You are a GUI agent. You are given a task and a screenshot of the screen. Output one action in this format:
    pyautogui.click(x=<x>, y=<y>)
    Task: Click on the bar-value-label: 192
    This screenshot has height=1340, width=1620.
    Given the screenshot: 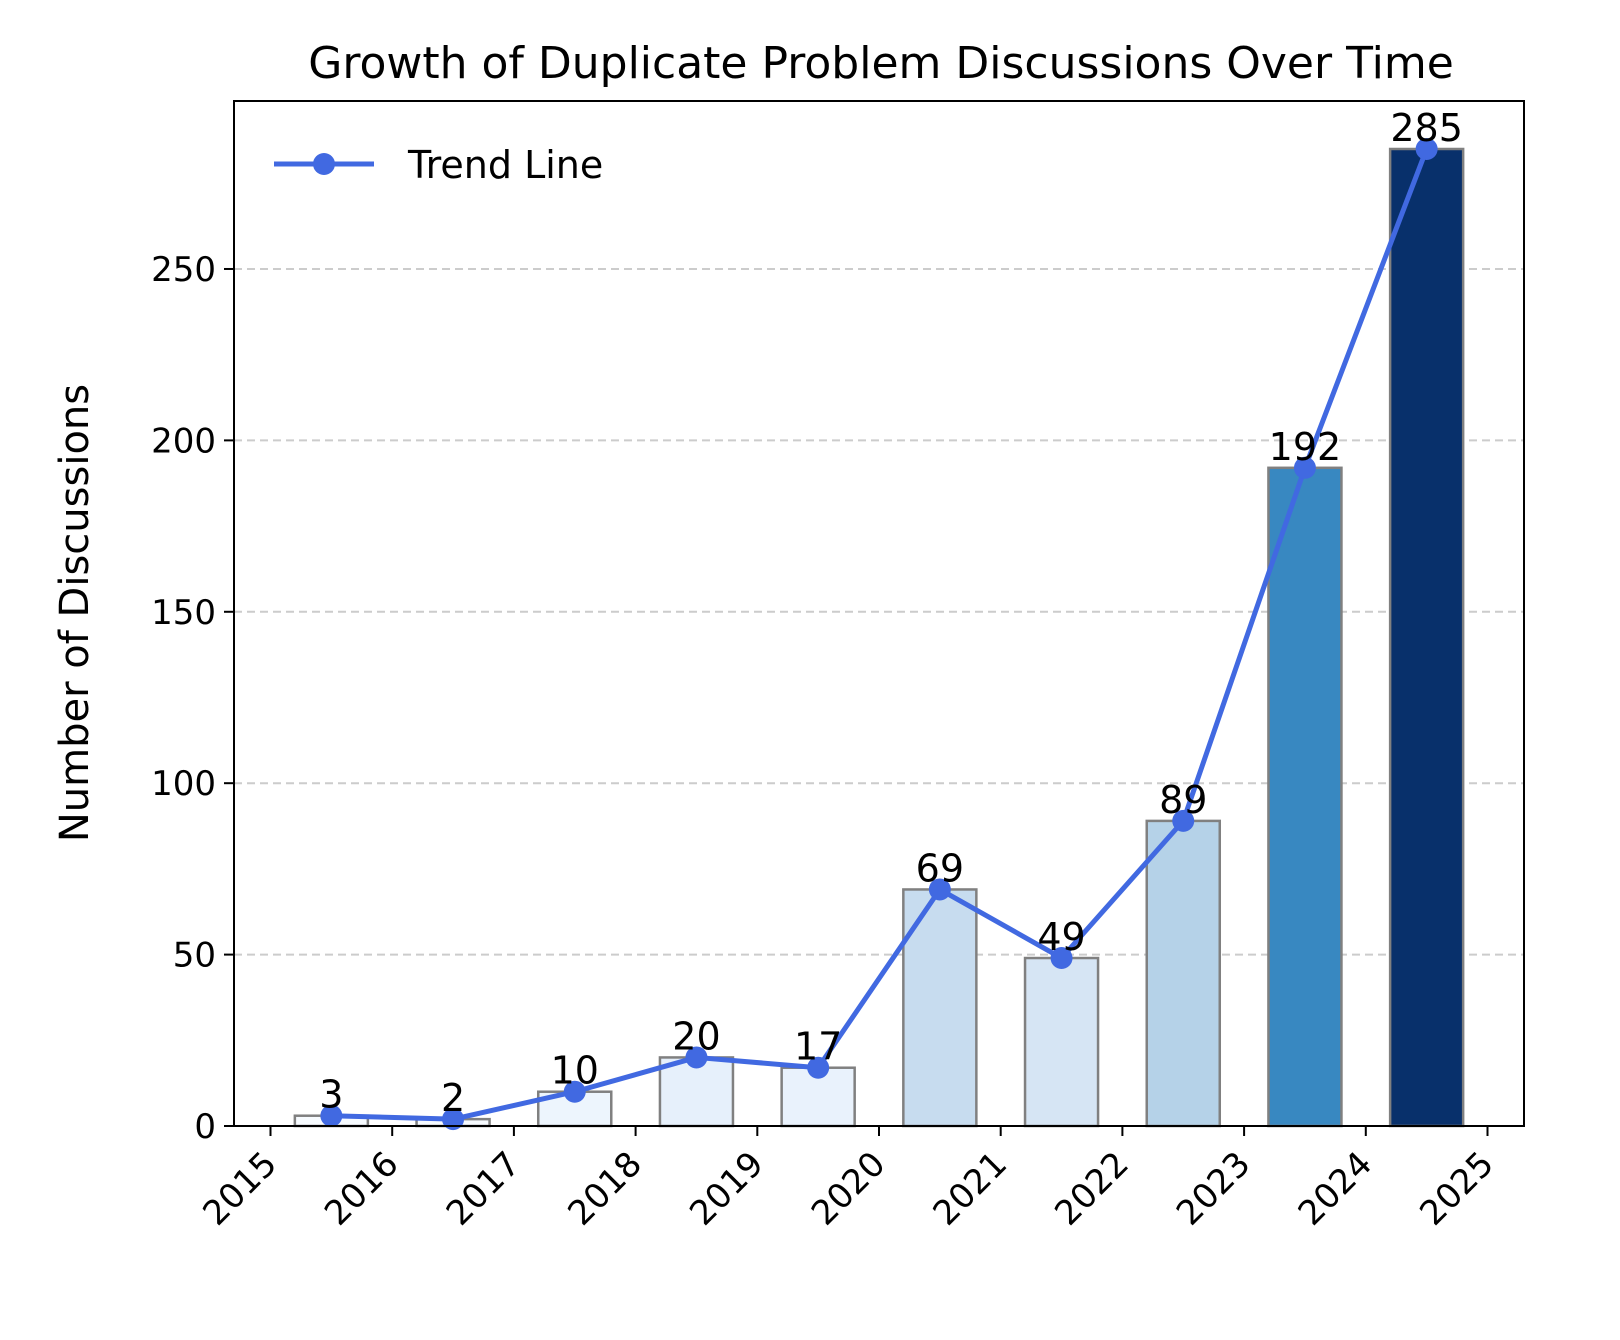 What is the action you would take?
    pyautogui.click(x=1305, y=447)
    